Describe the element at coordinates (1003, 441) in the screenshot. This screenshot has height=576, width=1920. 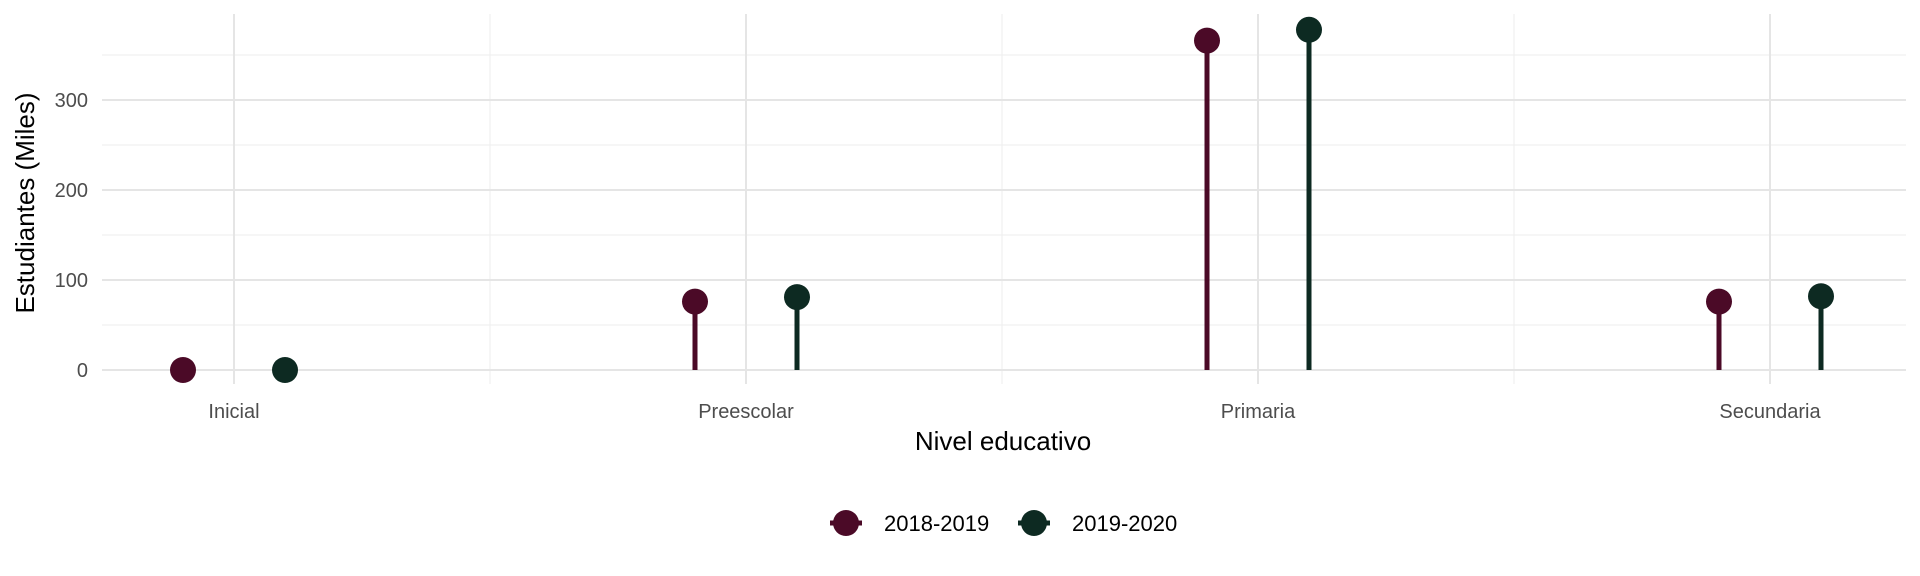
I see `x-axis-title: Nivel educativo` at that location.